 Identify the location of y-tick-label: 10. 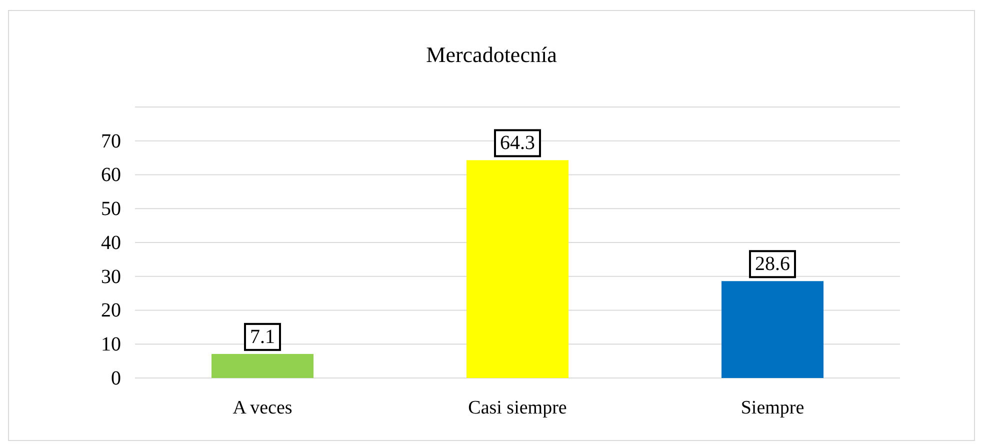
(111, 345).